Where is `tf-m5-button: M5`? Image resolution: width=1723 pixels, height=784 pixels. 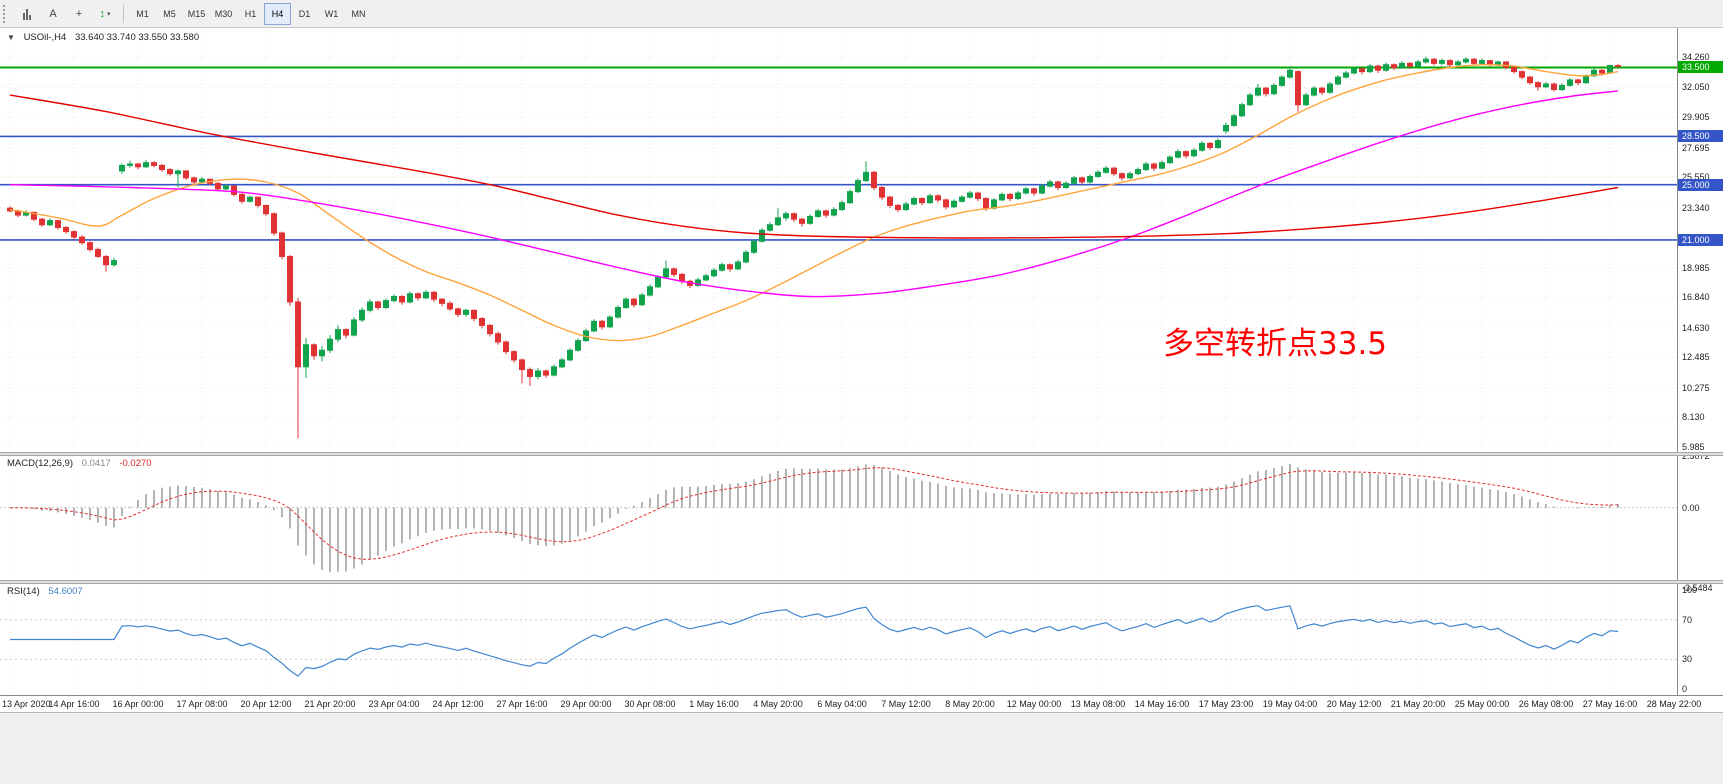
tf-m5-button: M5 is located at coordinates (169, 13).